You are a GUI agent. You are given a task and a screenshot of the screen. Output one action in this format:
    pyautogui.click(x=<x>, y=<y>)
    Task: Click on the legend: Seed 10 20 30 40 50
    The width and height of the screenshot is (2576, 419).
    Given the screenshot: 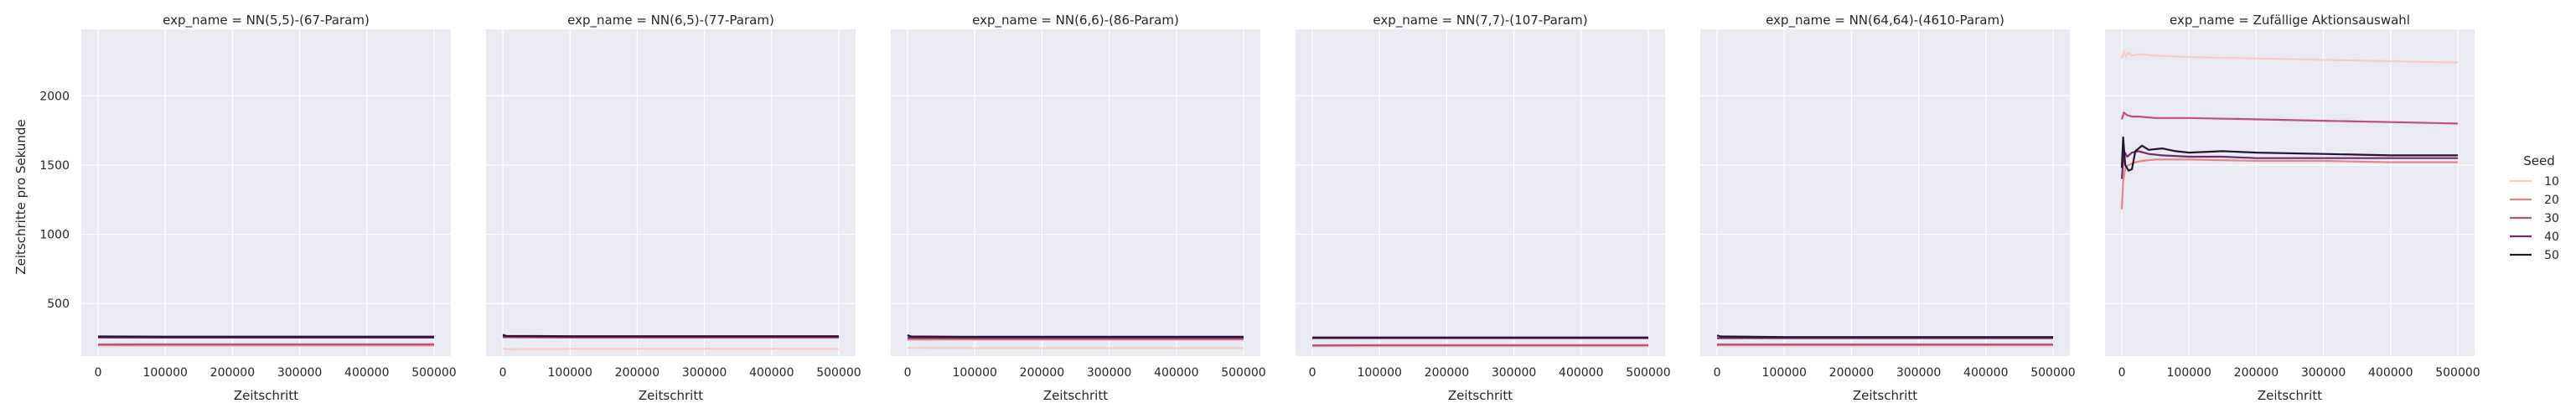 What is the action you would take?
    pyautogui.click(x=2534, y=207)
    